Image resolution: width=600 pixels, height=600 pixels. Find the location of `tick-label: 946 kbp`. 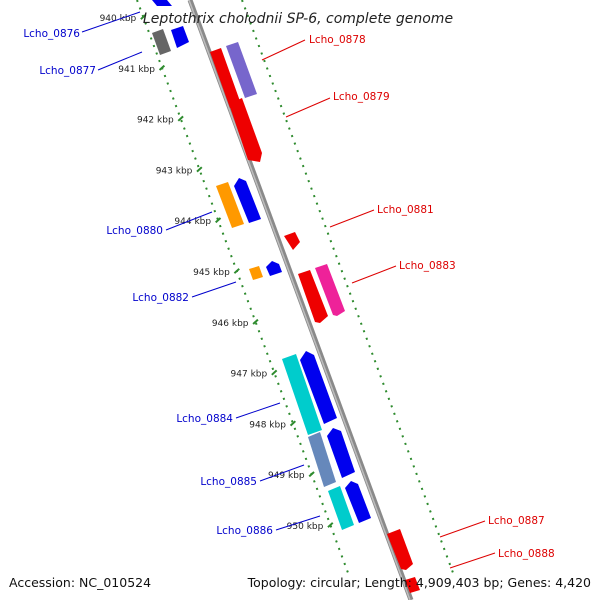

tick-label: 946 kbp is located at coordinates (230, 324).